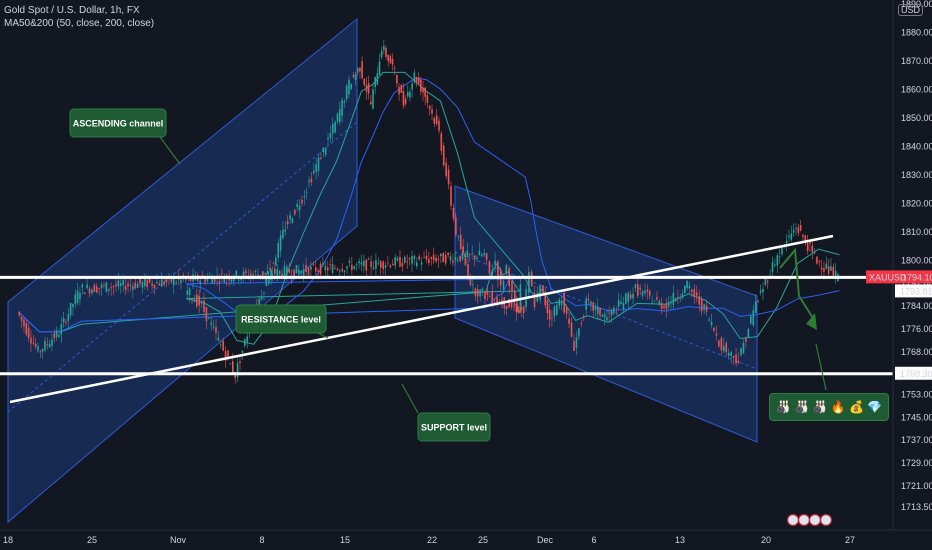 The image size is (932, 550). What do you see at coordinates (593, 540) in the screenshot?
I see `time-tick-label: 6` at bounding box center [593, 540].